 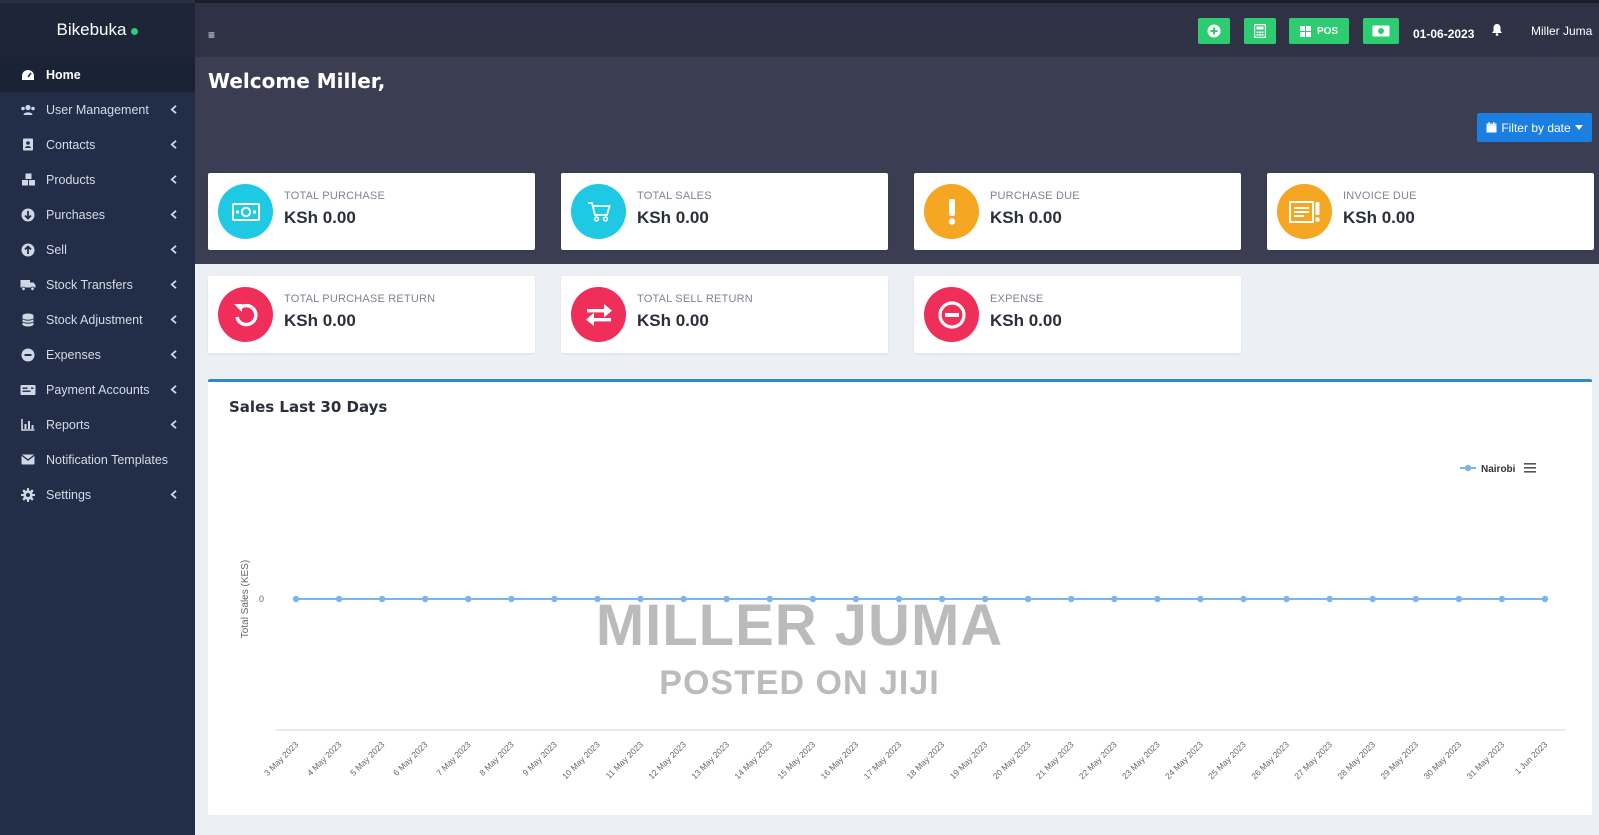 I want to click on x-tick-label: 24 May 2023, so click(x=1184, y=760).